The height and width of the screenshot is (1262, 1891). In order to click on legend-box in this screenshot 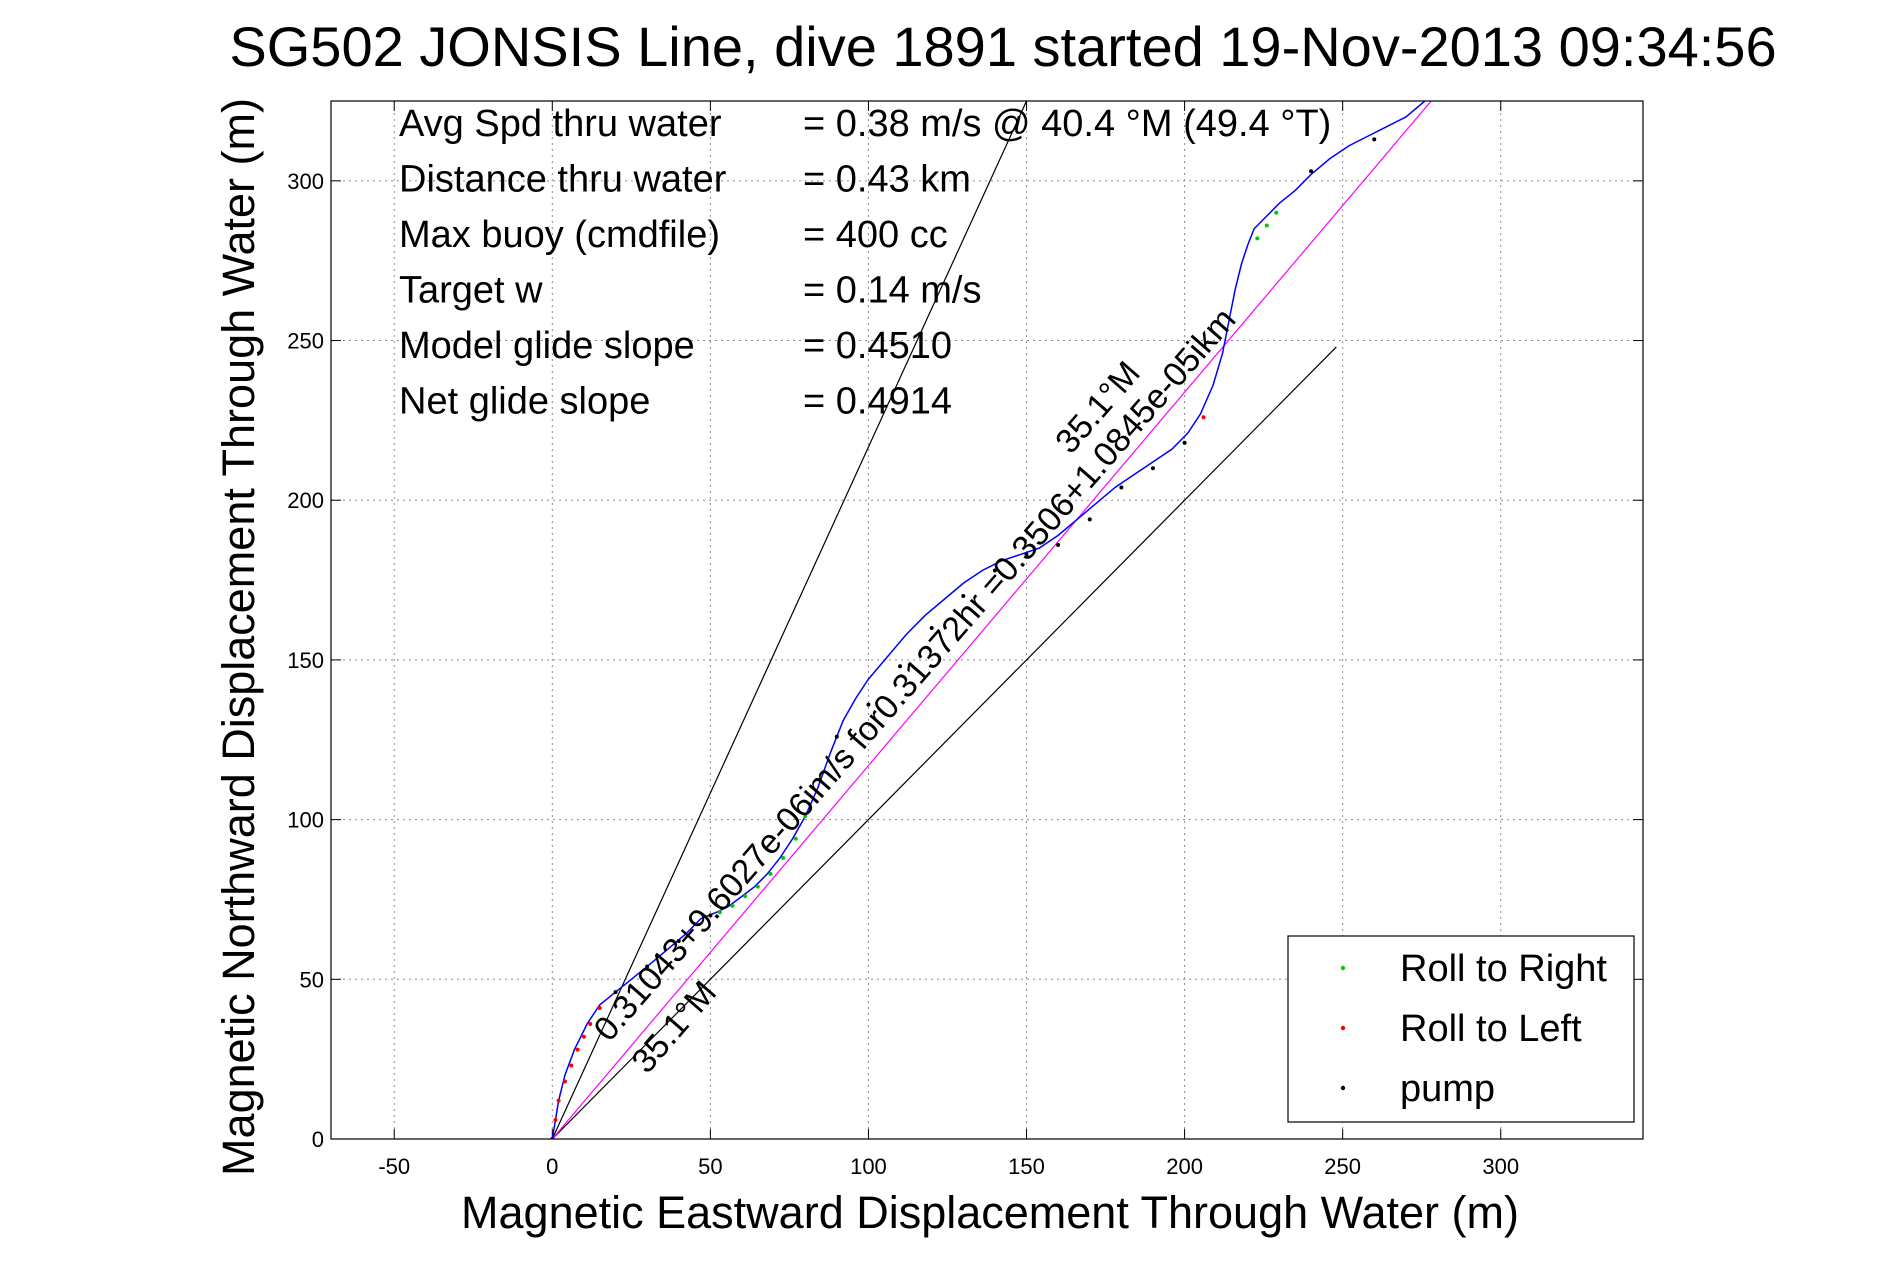, I will do `click(1461, 1029)`.